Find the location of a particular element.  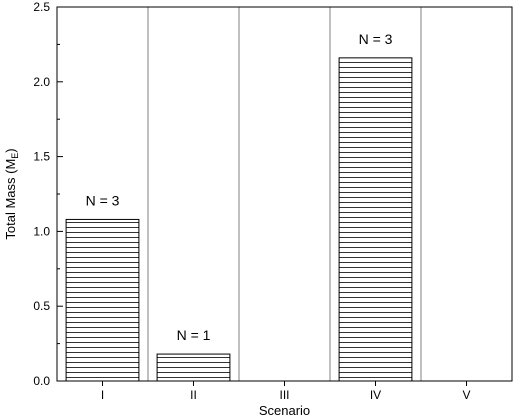

y-axis-title-prefix: Total Mass (M is located at coordinates (10, 199).